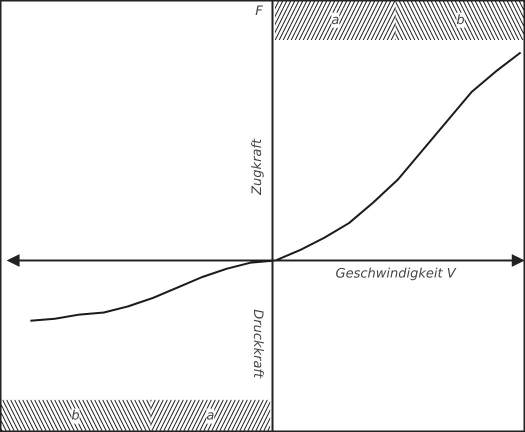 The image size is (525, 432). I want to click on annotation: Zugkraft, so click(258, 167).